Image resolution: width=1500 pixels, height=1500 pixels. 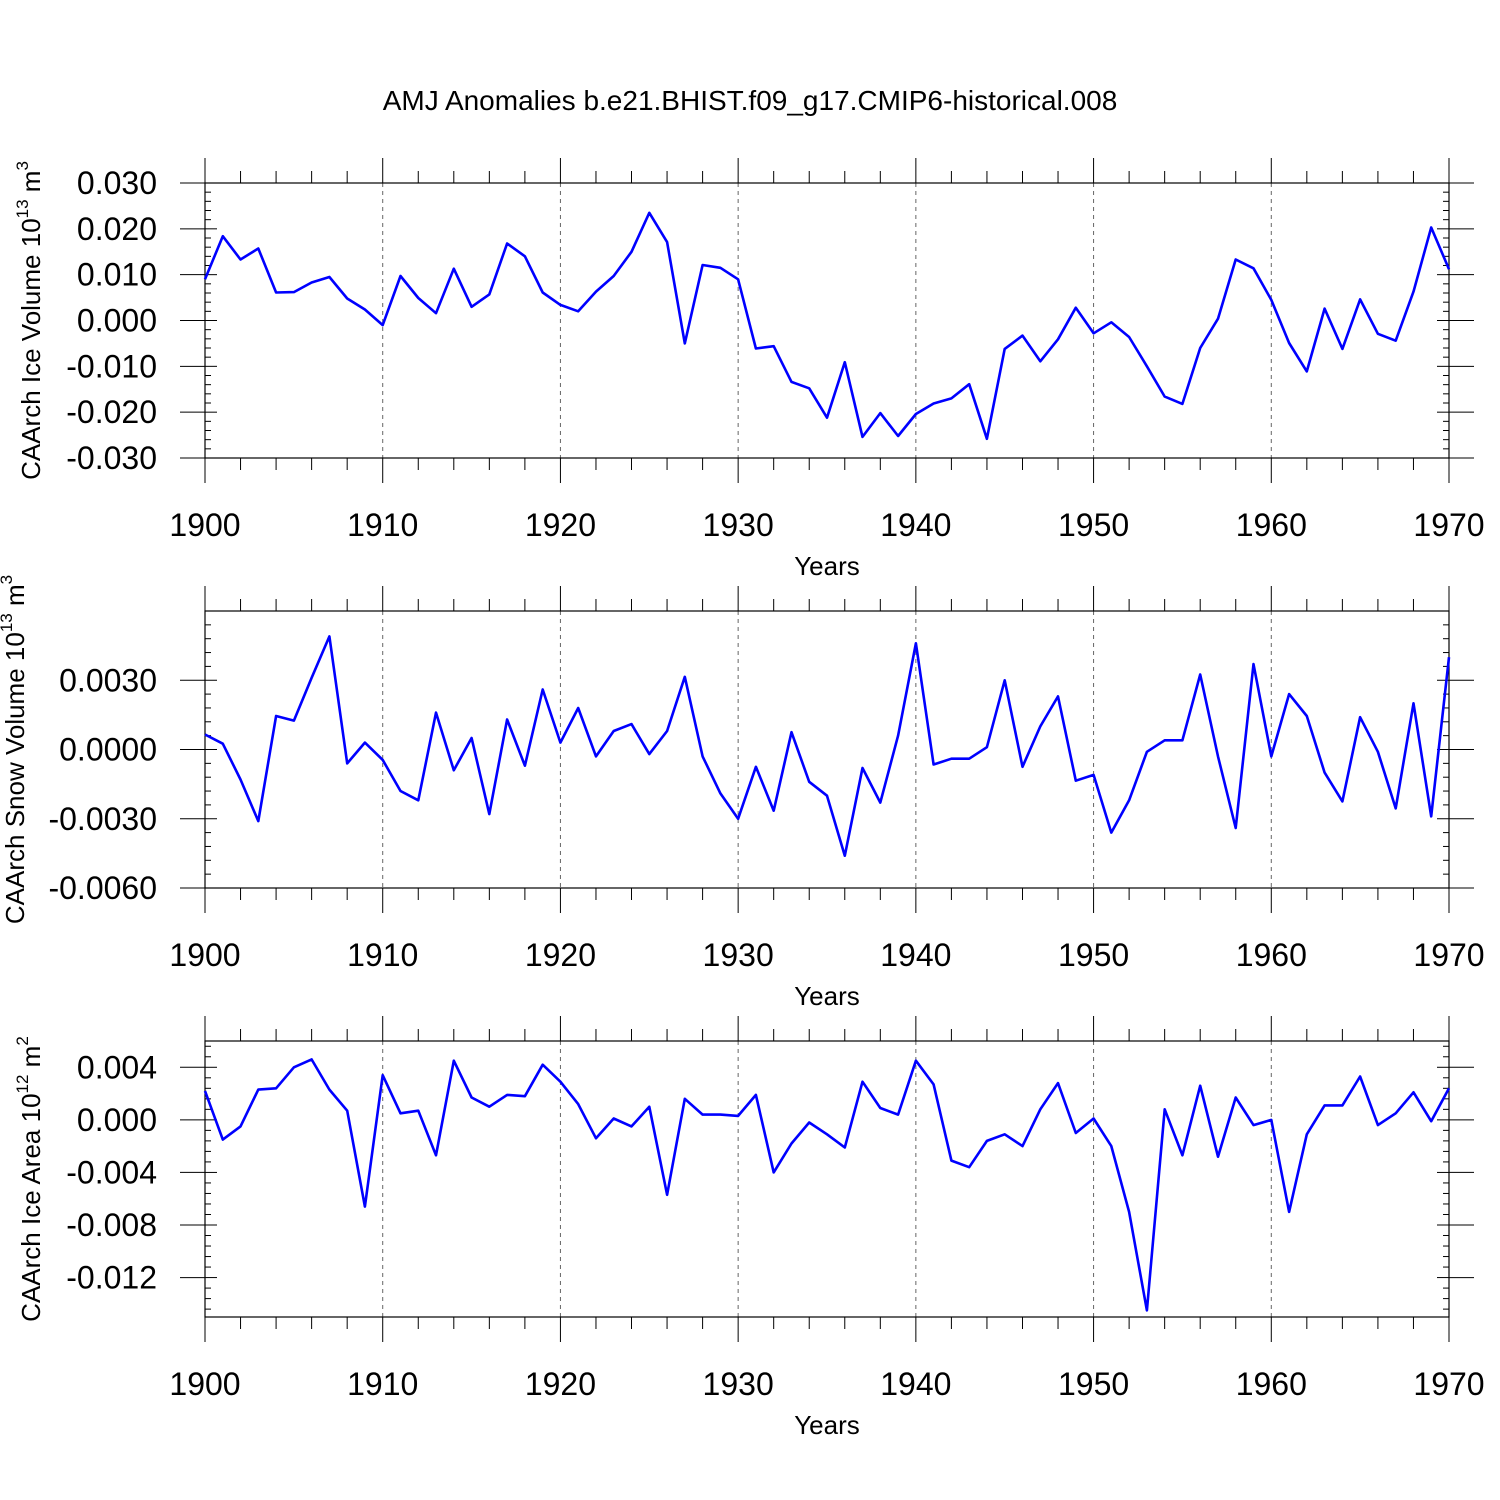 I want to click on y-tick-label: -0.0060, so click(x=102, y=888).